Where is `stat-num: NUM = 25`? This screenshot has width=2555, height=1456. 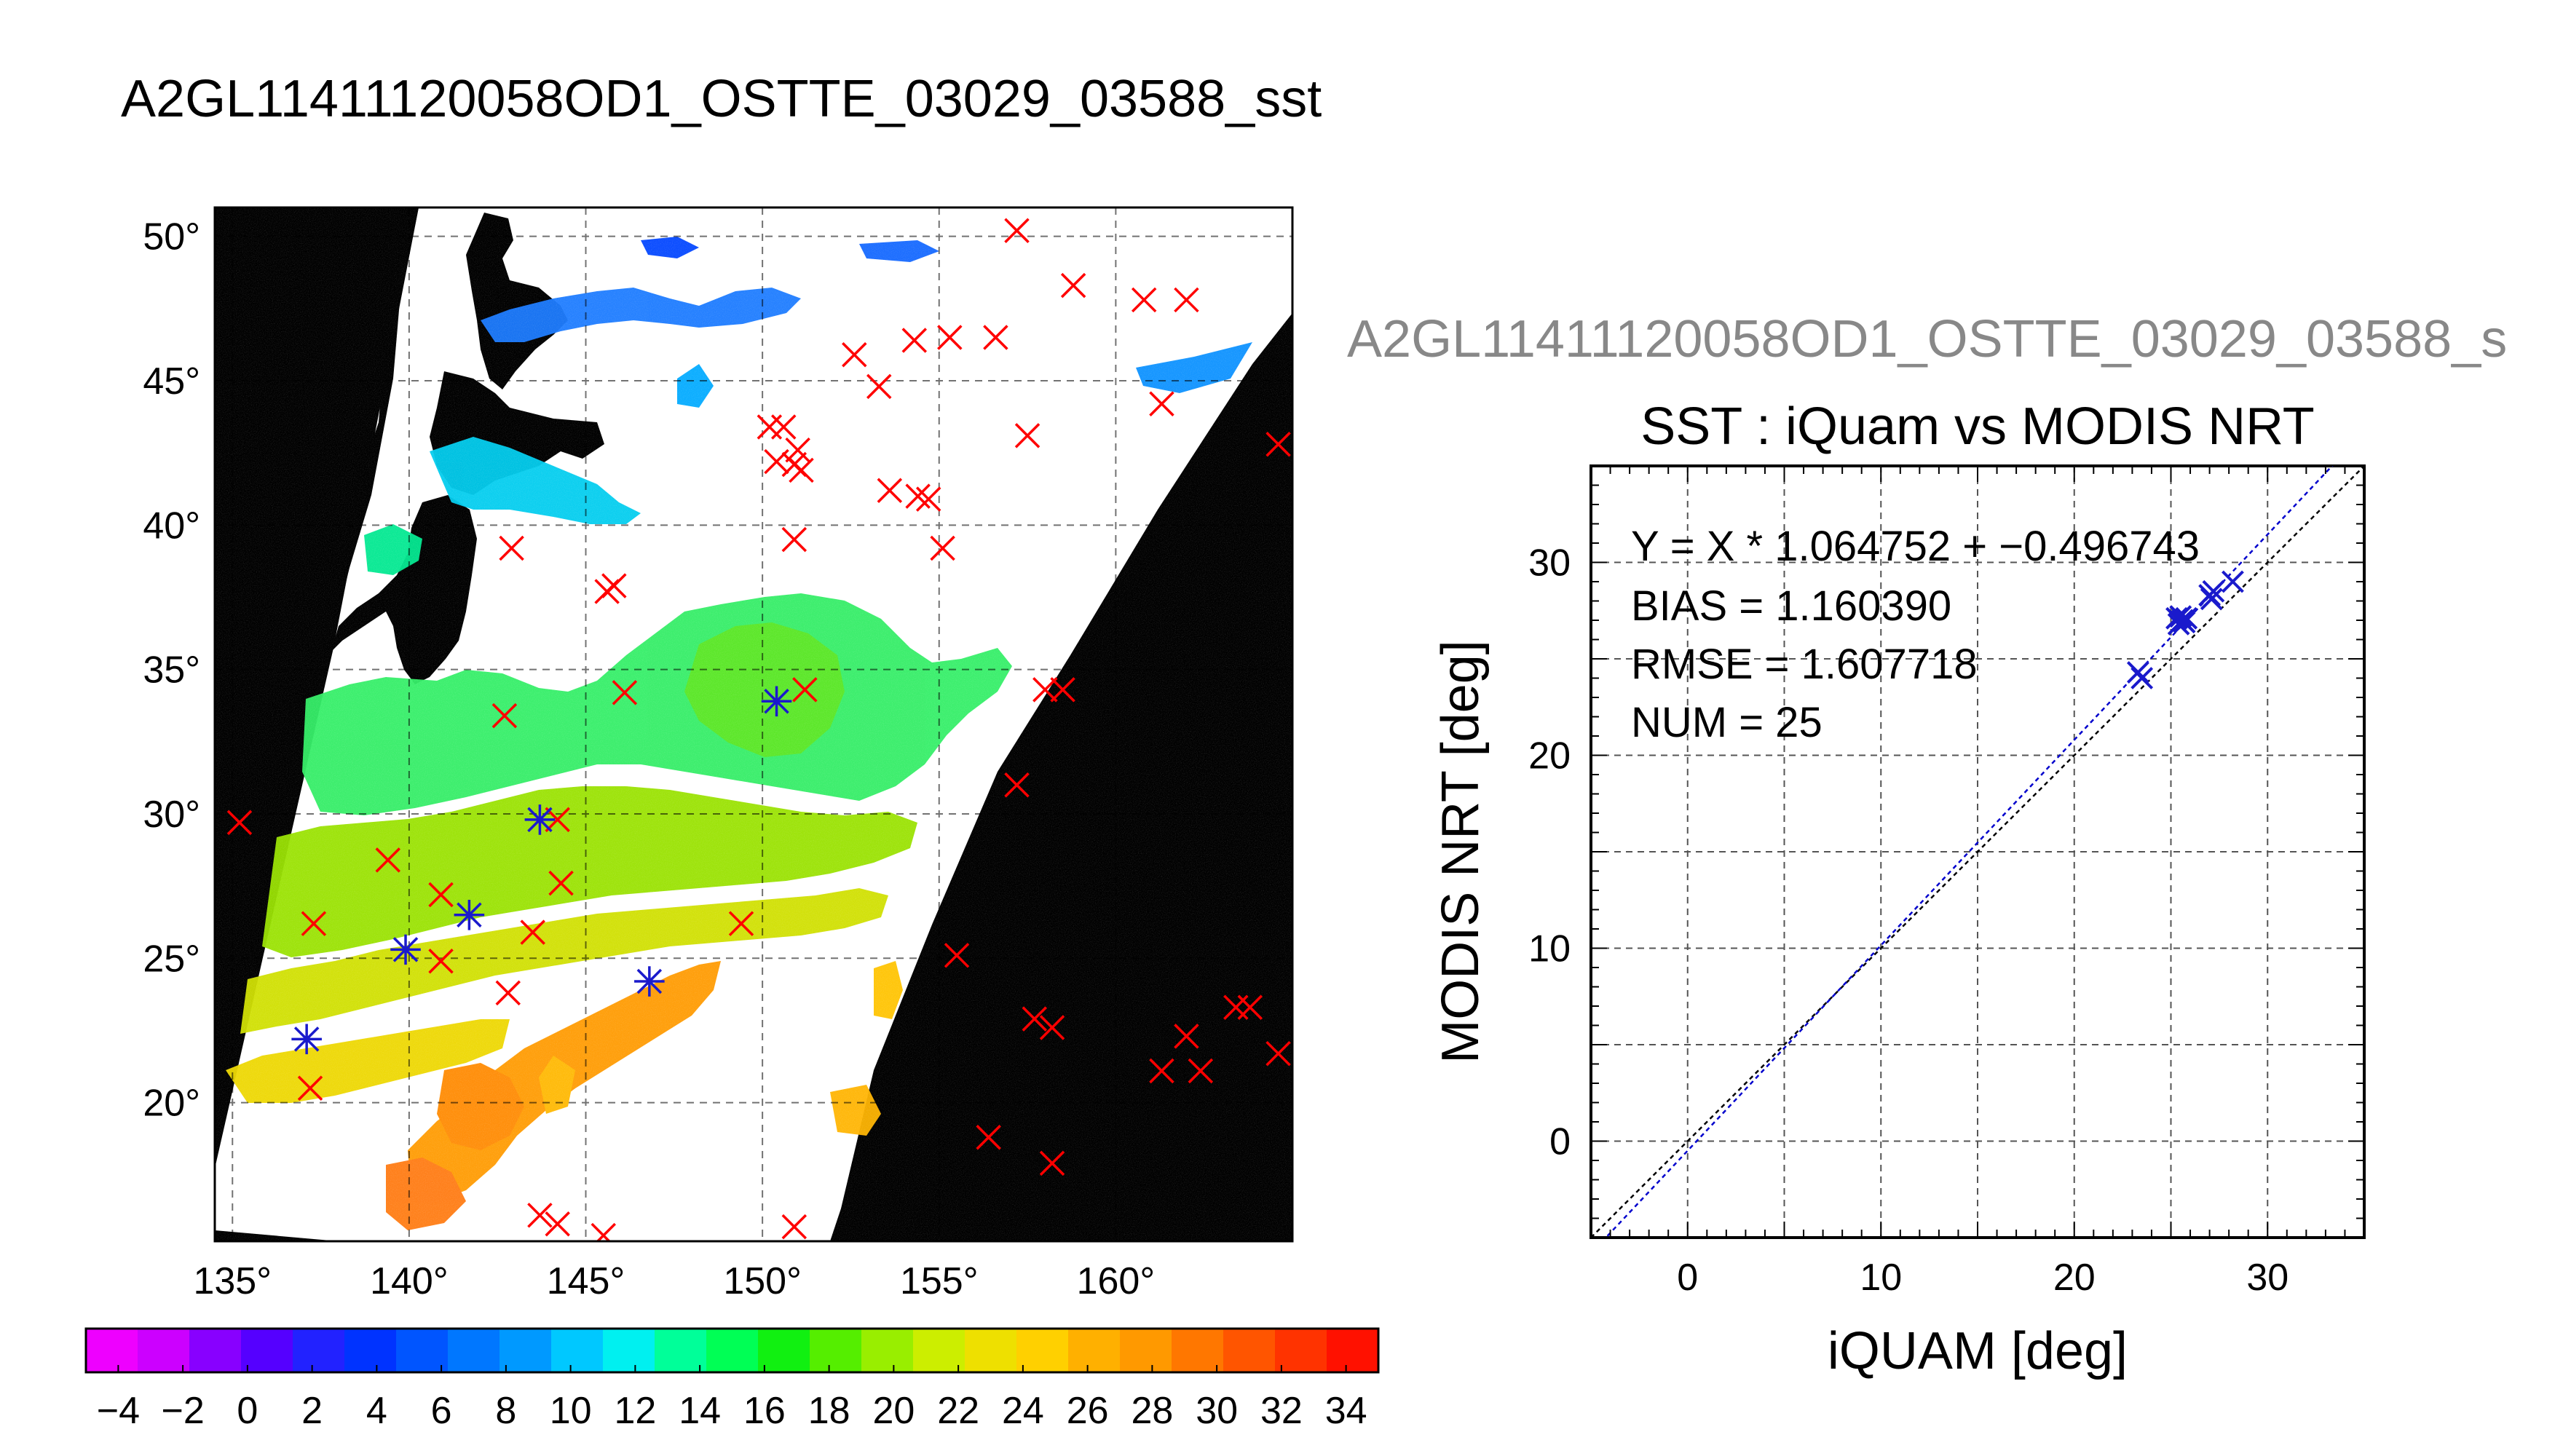
stat-num: NUM = 25 is located at coordinates (1727, 722).